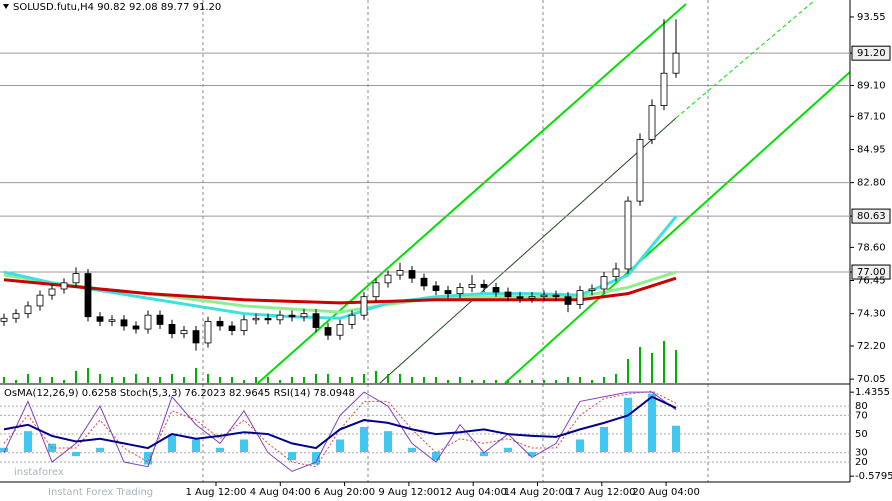  Describe the element at coordinates (39, 472) in the screenshot. I see `watermark-brand: instaforex` at that location.